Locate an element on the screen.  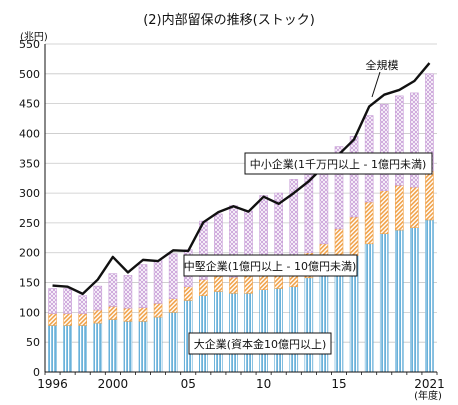
y-tick-label: 100 is located at coordinates (29, 312).